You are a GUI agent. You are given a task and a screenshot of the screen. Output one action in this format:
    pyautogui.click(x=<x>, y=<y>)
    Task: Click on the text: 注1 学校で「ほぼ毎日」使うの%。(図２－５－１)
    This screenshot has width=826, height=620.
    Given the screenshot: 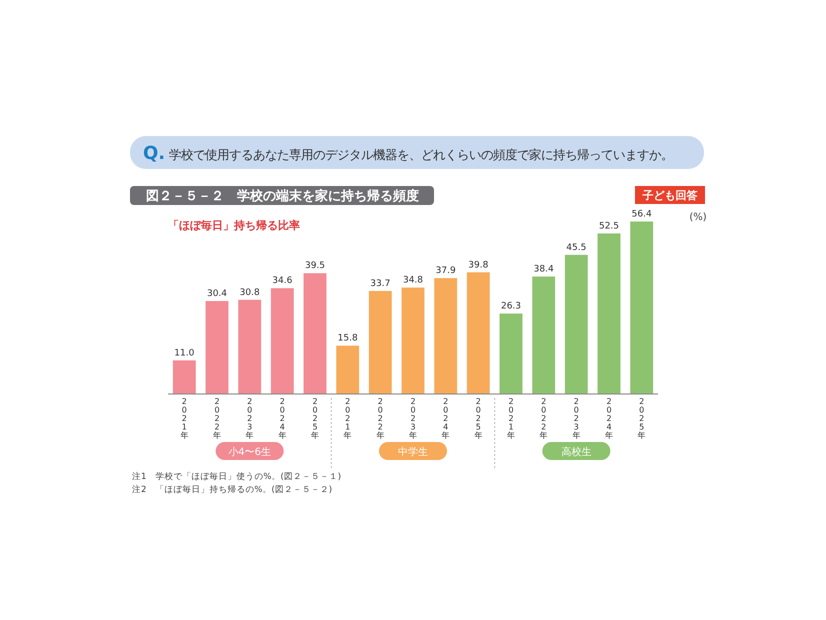 What is the action you would take?
    pyautogui.click(x=237, y=476)
    